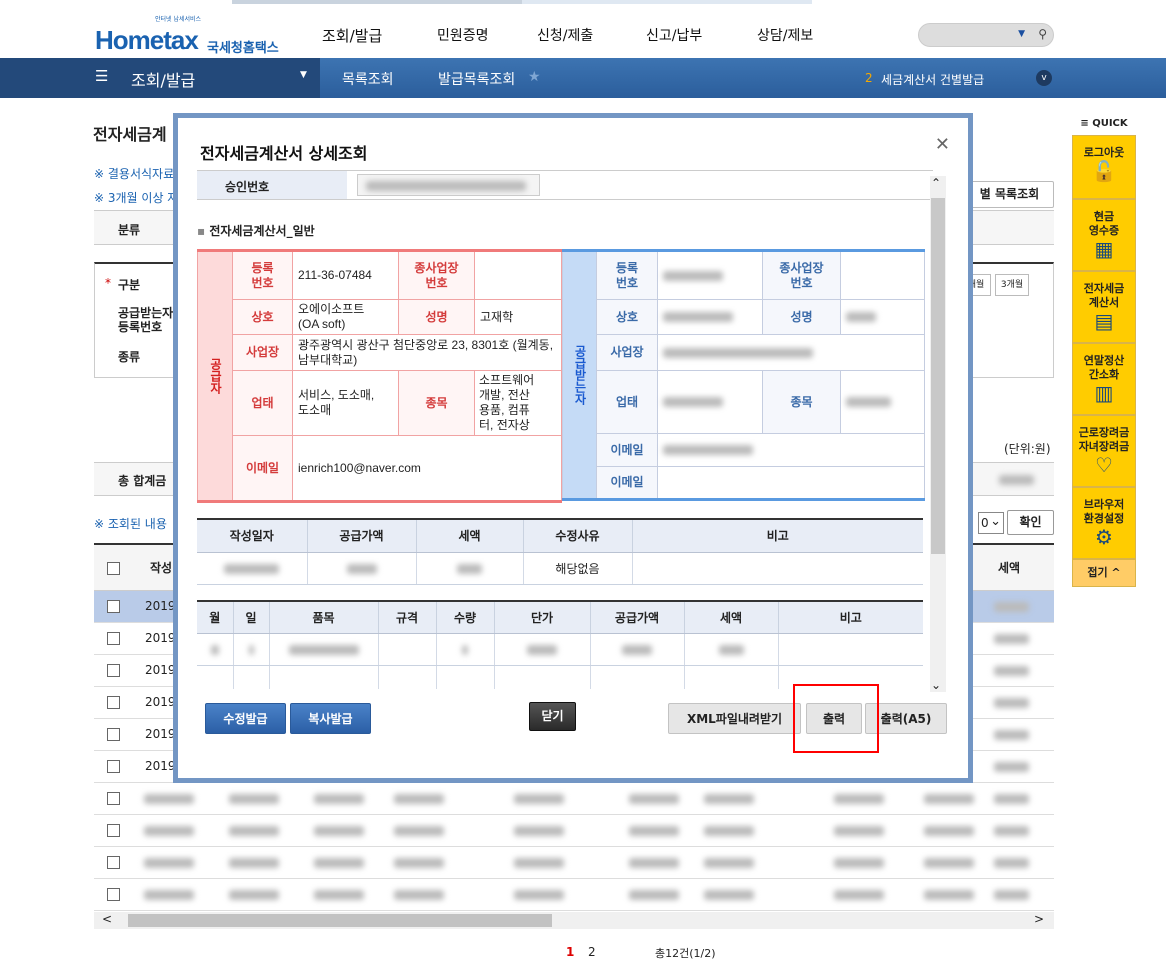 The width and height of the screenshot is (1166, 961). I want to click on quick-label: 로그아웃, so click(1104, 152).